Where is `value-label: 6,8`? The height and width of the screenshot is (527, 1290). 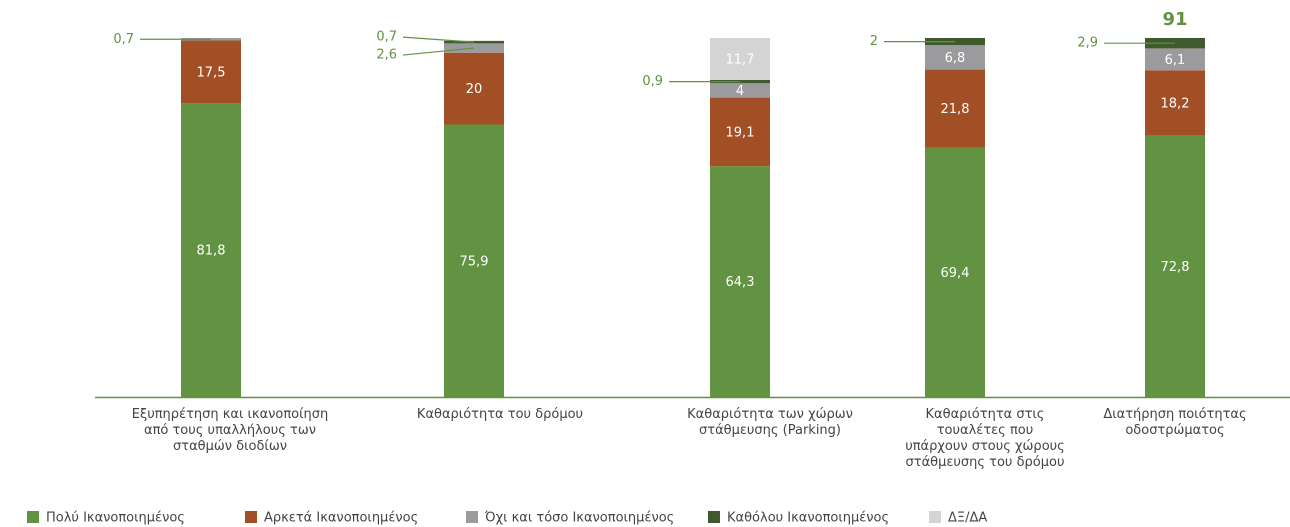
value-label: 6,8 is located at coordinates (955, 58).